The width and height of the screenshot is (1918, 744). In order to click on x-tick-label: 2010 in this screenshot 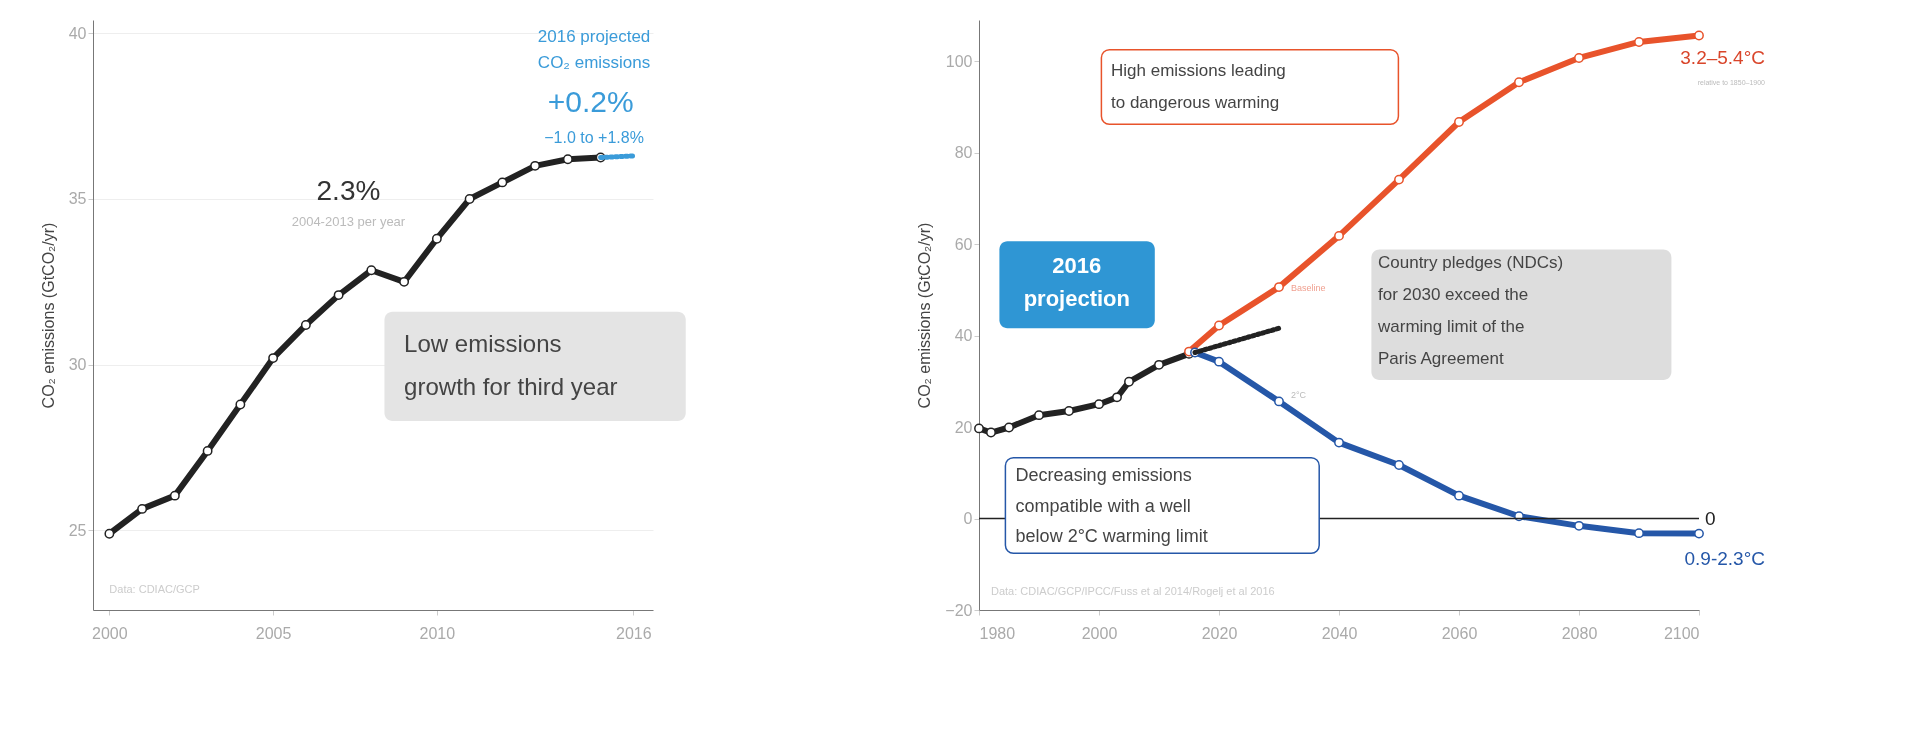, I will do `click(437, 633)`.